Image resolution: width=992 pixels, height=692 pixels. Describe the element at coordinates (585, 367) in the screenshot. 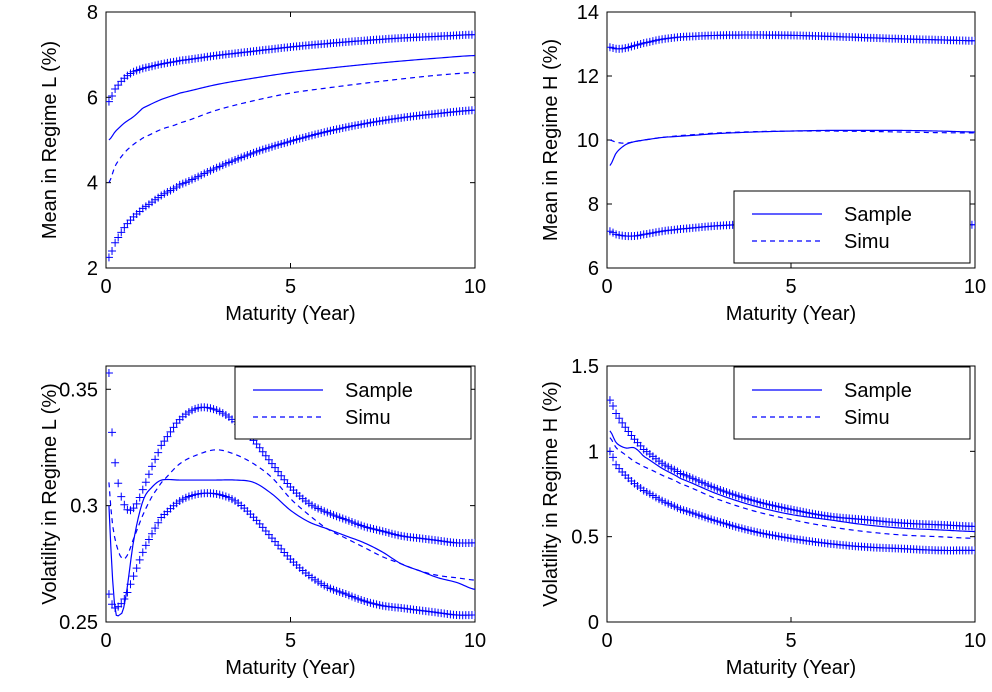

I see `y-tick-label: 1.5` at that location.